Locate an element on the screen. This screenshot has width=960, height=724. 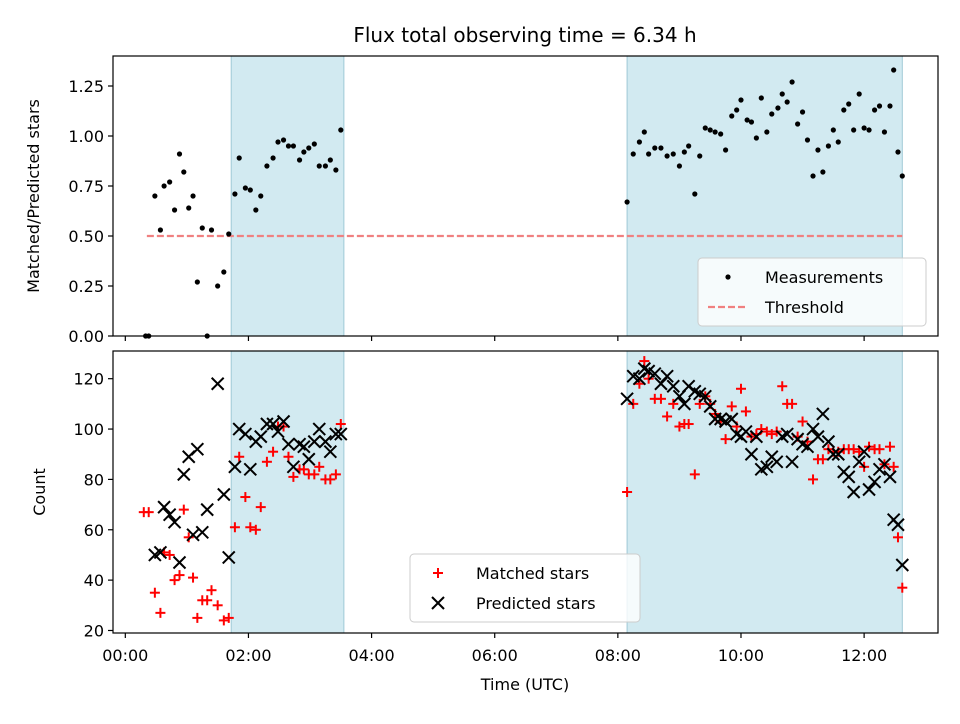
top-y-tick-label: 0.00 is located at coordinates (86, 336).